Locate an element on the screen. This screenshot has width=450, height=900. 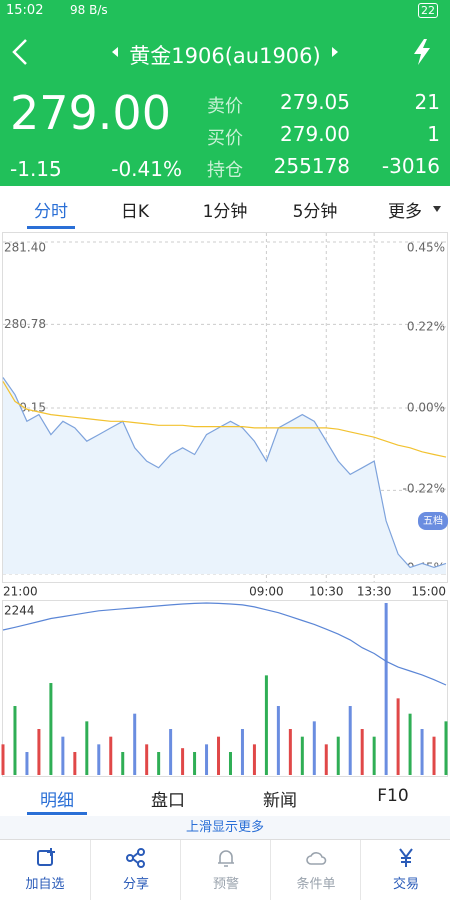
nav-item: 分享 is located at coordinates (135, 870).